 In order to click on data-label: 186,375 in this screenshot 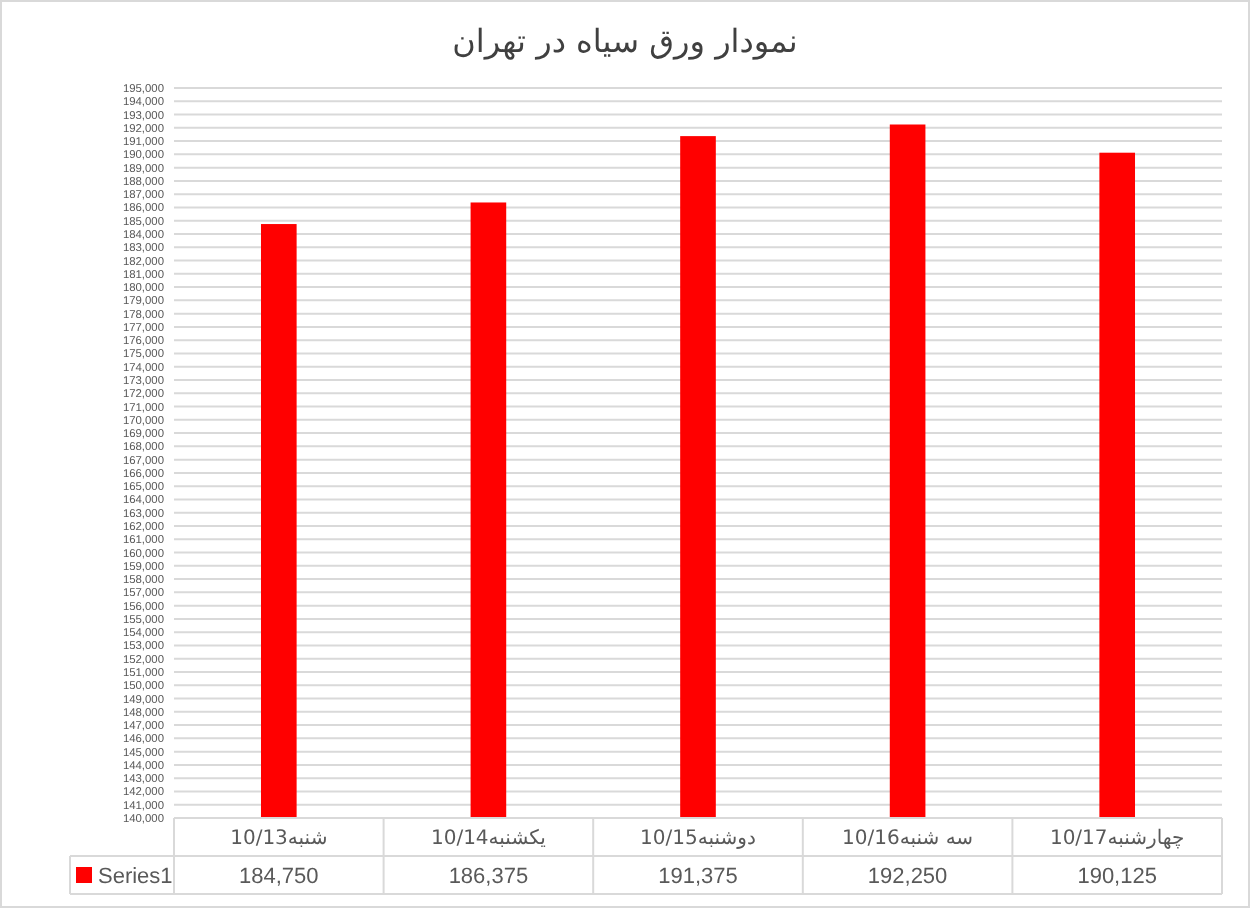, I will do `click(488, 876)`.